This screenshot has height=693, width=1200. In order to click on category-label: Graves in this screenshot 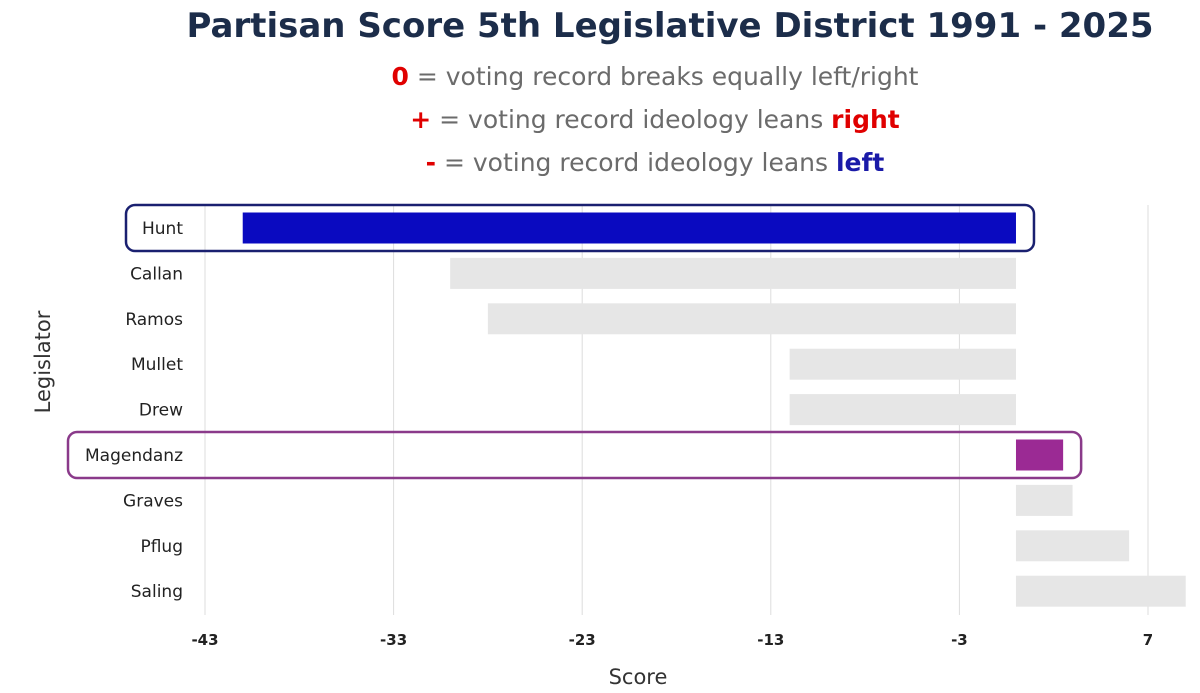, I will do `click(153, 501)`.